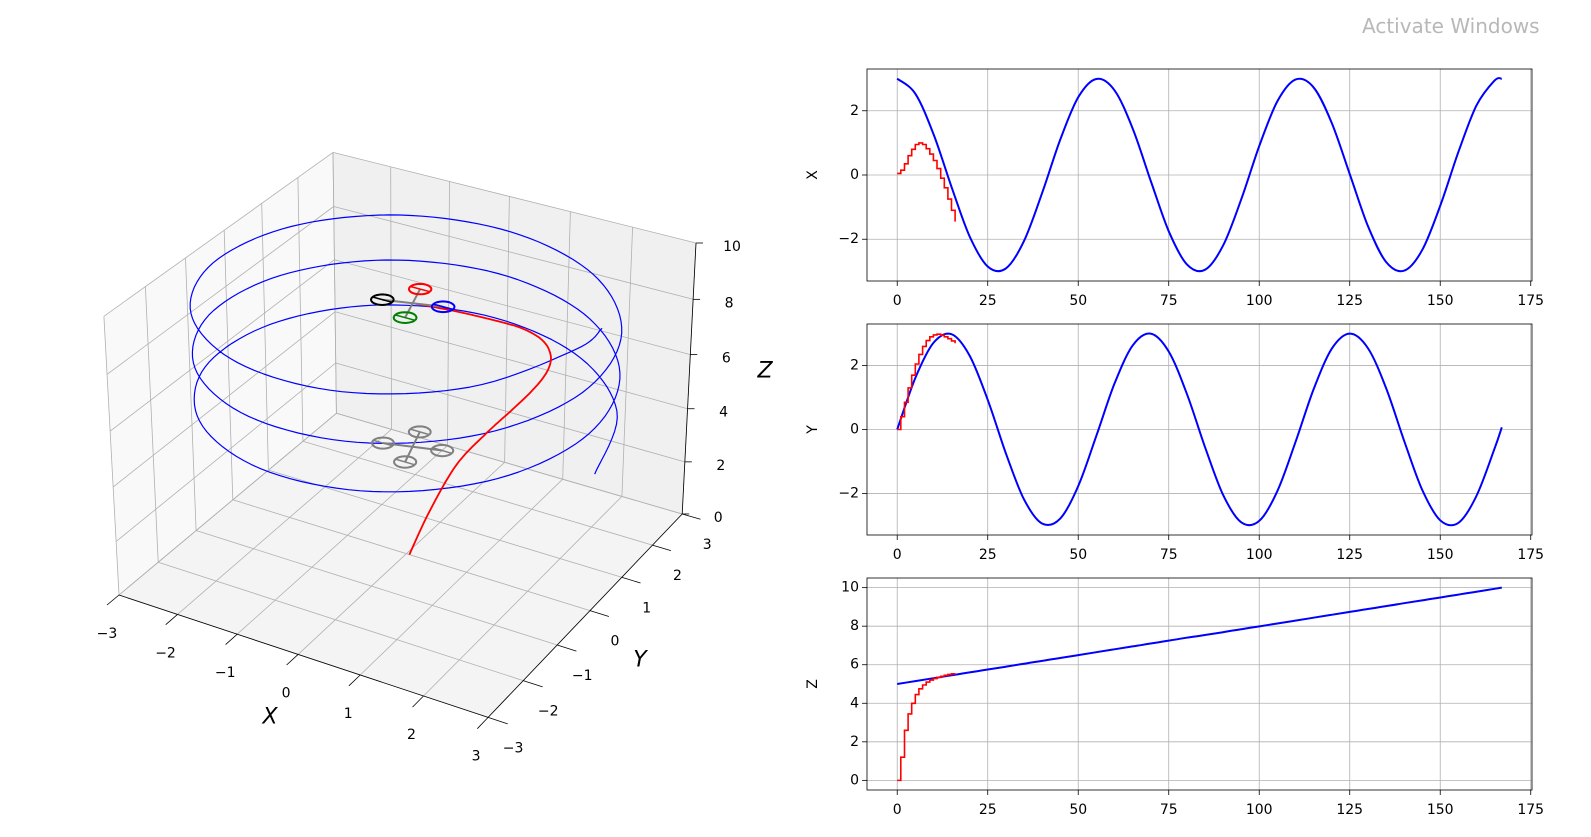 The image size is (1591, 837). What do you see at coordinates (513, 748) in the screenshot?
I see `y-tick-label: −3` at bounding box center [513, 748].